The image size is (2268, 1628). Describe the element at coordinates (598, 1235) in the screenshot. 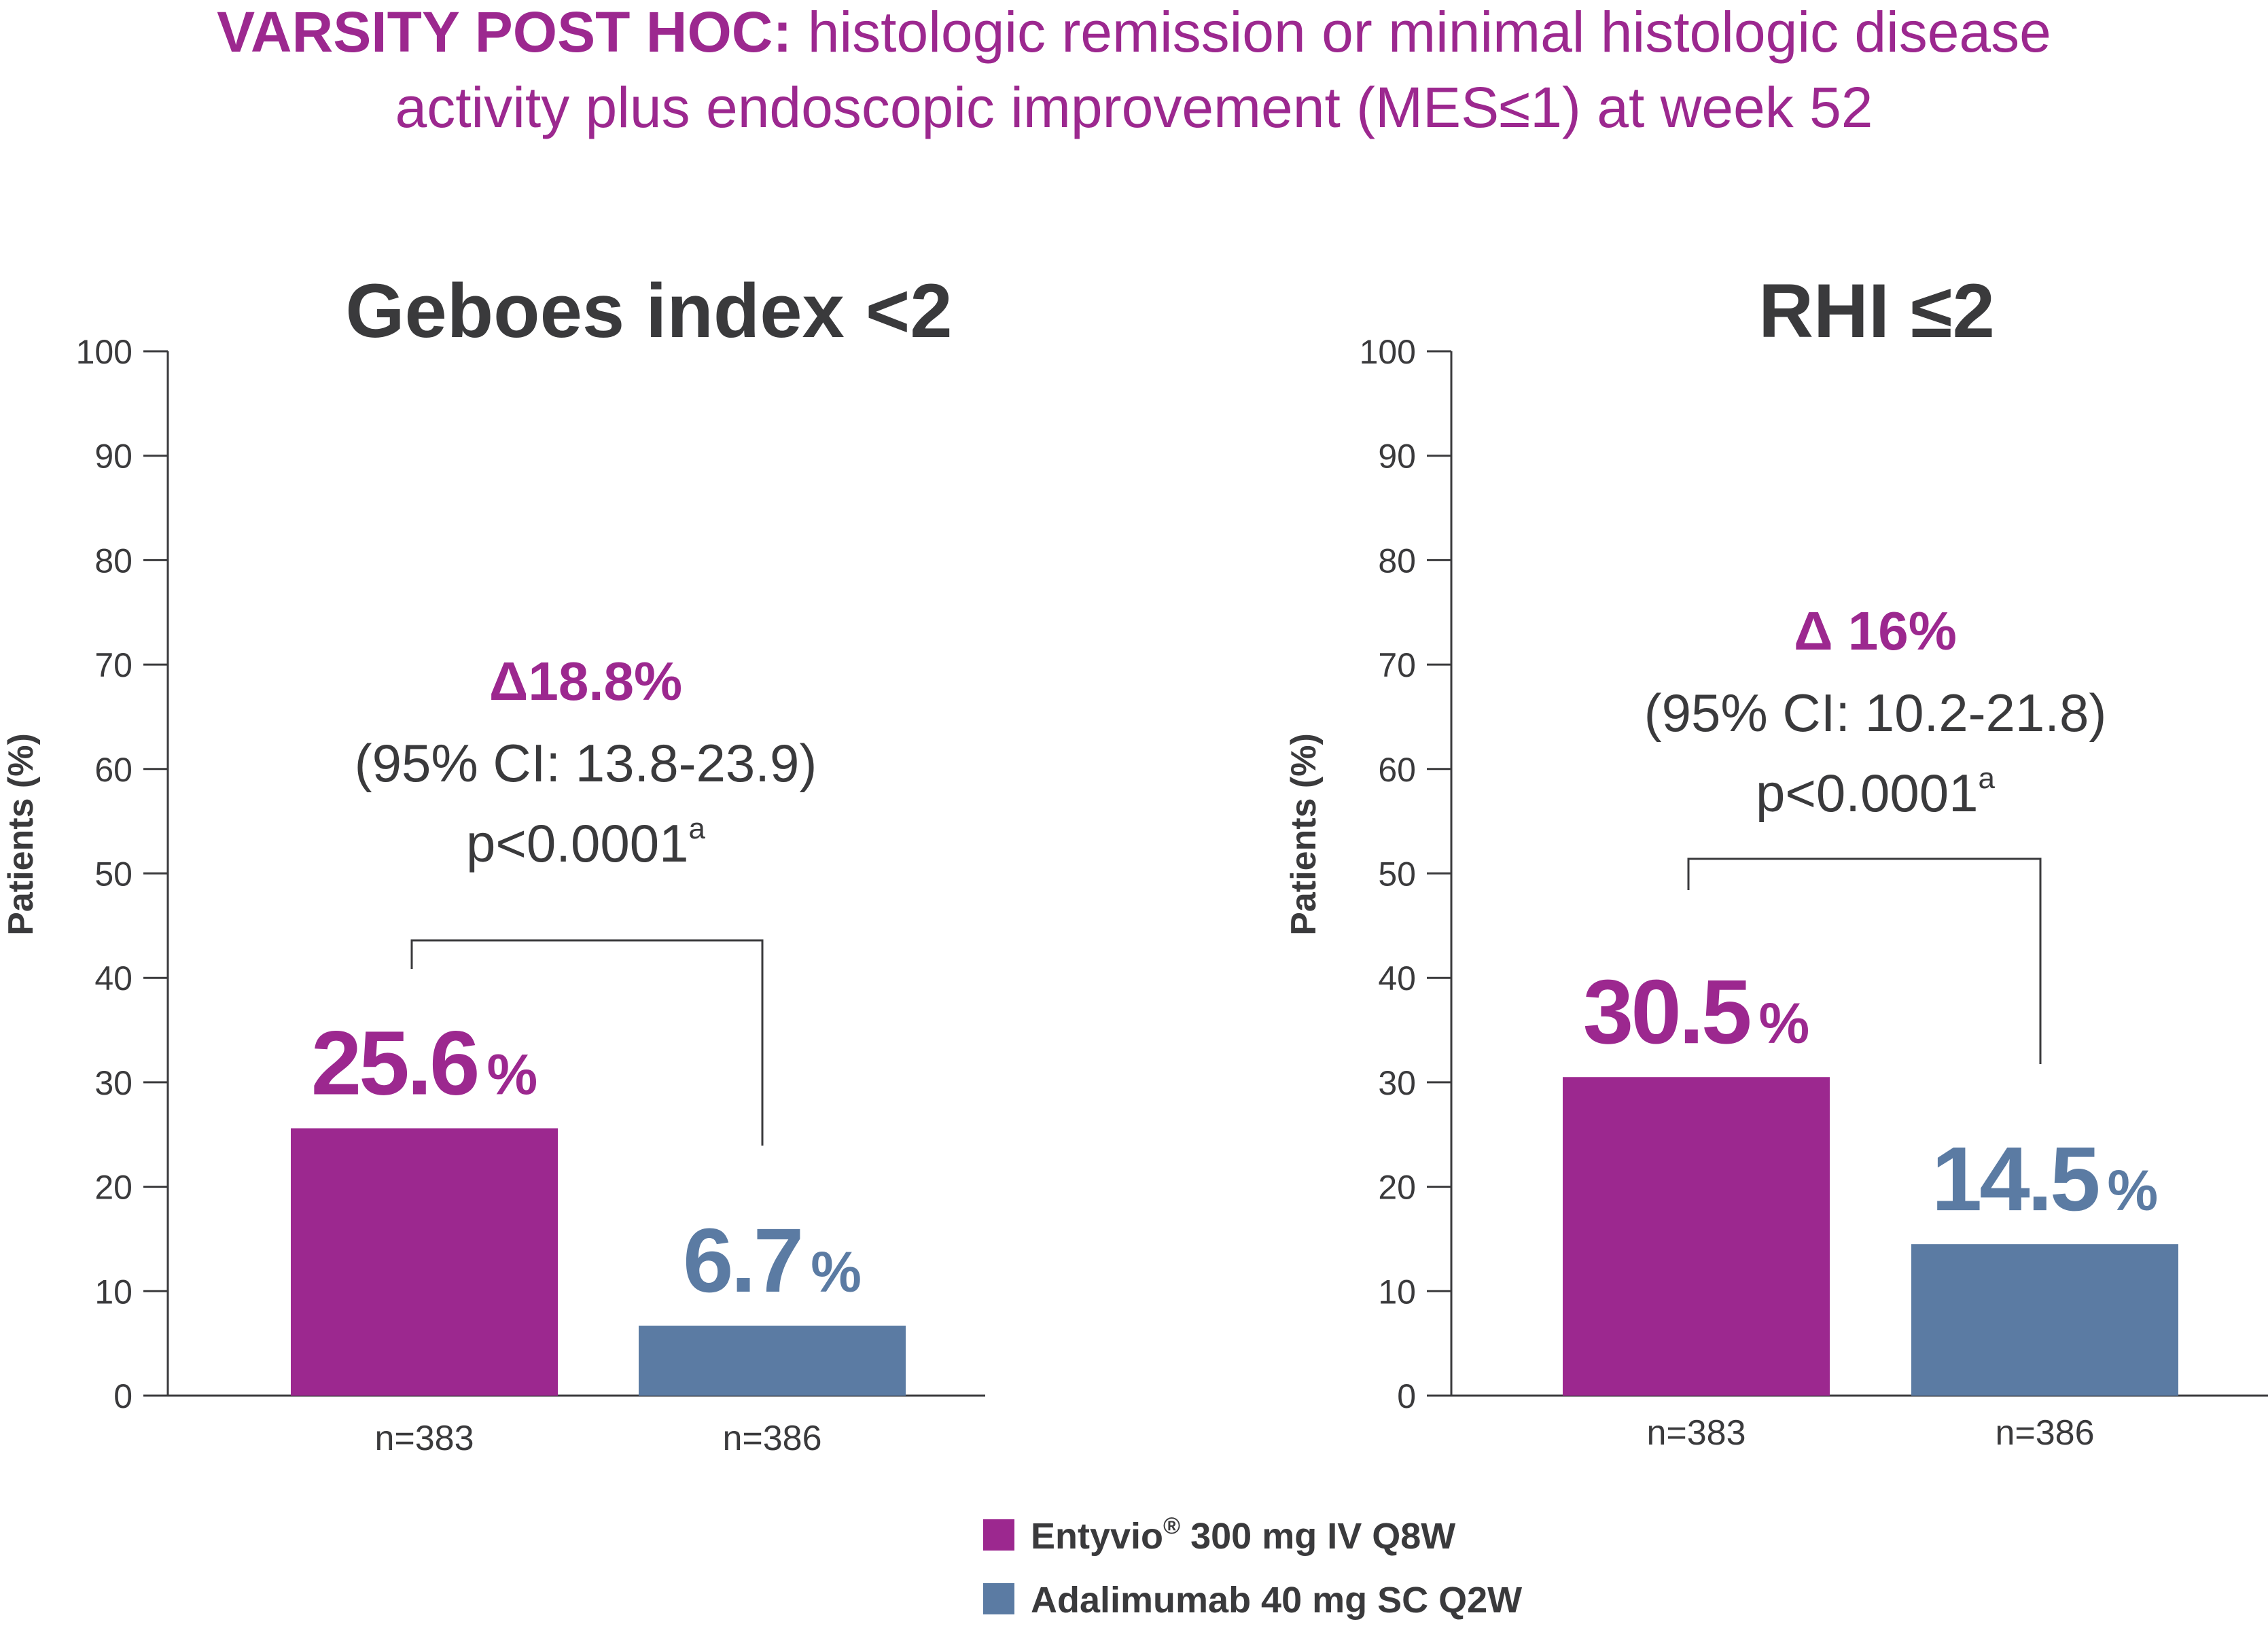

I see `bars: 25.6 % n=383 6.7 % n=386` at that location.